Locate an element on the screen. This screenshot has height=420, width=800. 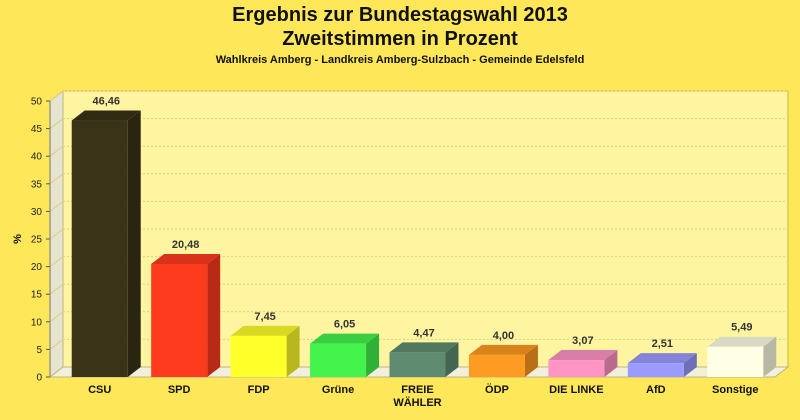
category-label: ÖDP is located at coordinates (497, 389).